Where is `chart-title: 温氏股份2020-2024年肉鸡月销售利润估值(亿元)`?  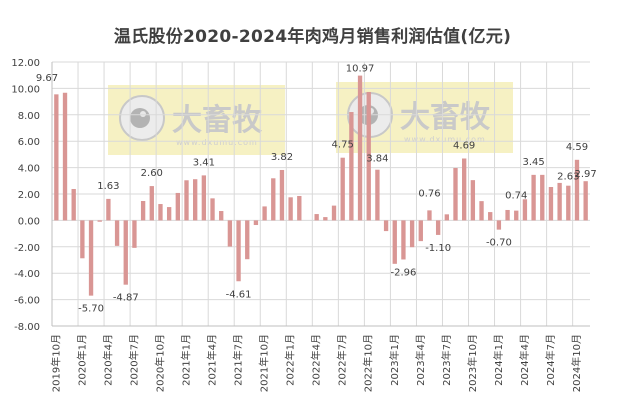
chart-title: 温氏股份2020-2024年肉鸡月销售利润估值(亿元) is located at coordinates (312, 37).